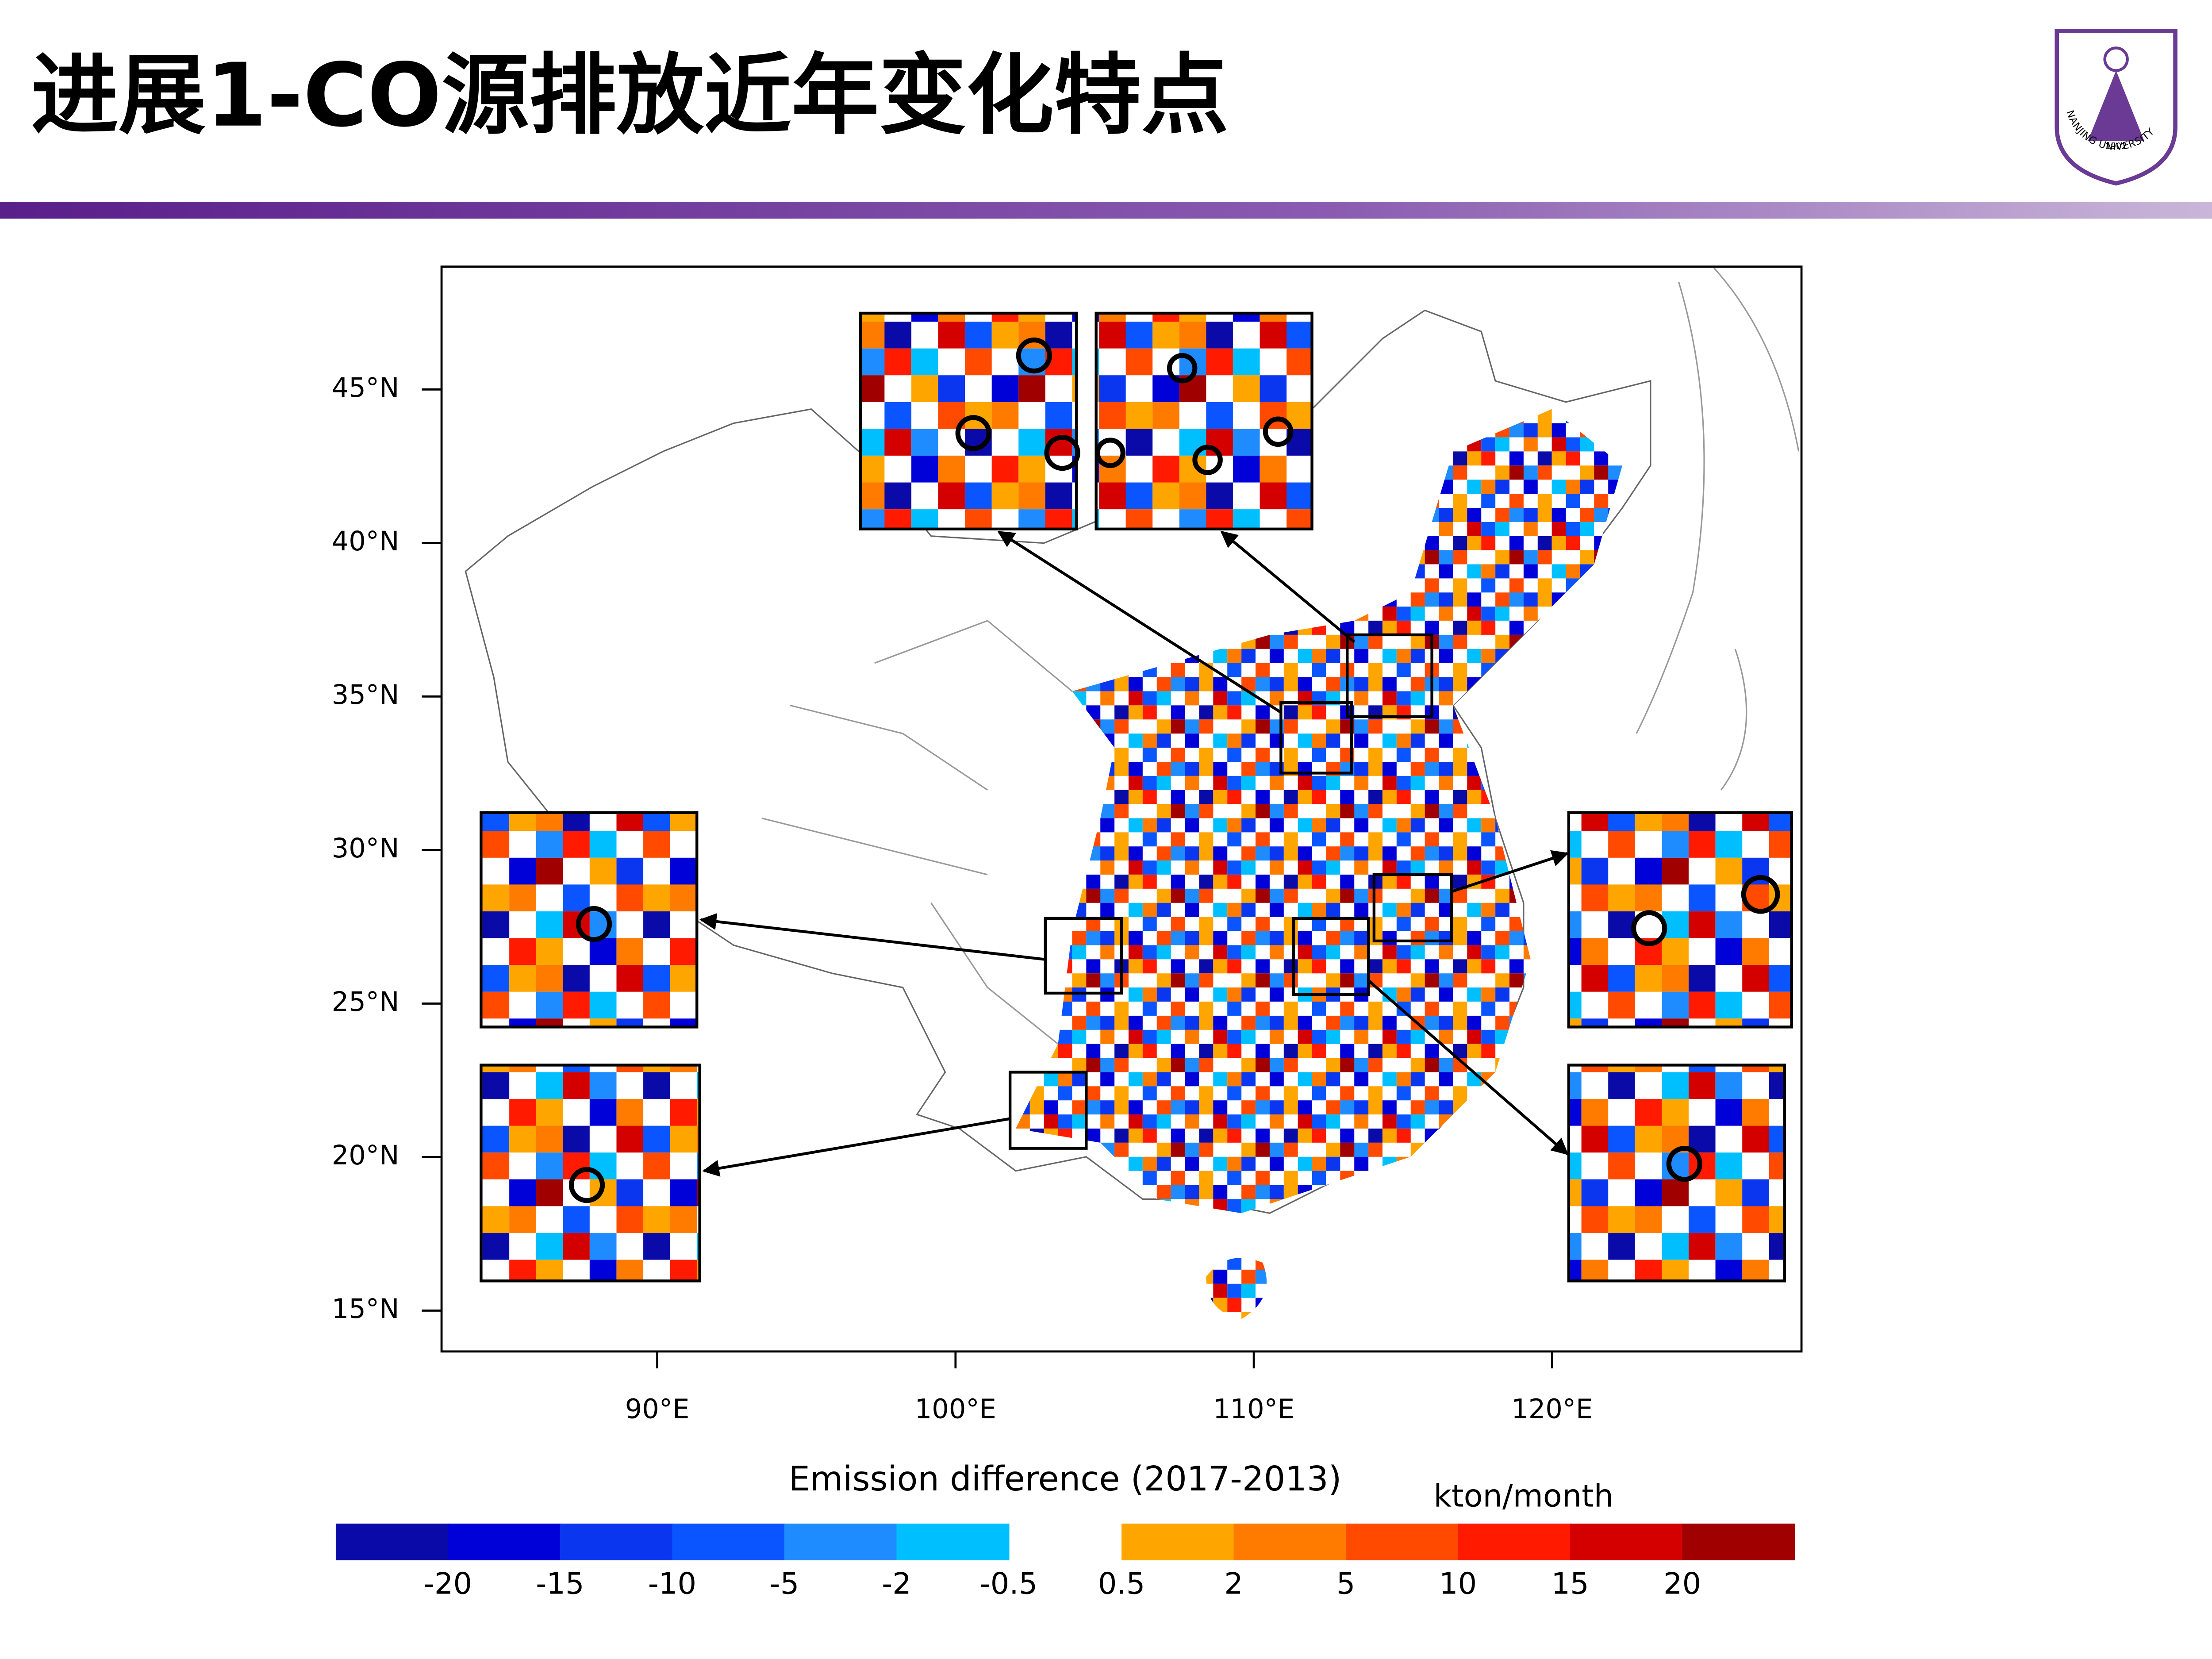 The image size is (2212, 1659). Describe the element at coordinates (785, 1584) in the screenshot. I see `colorbar-tick-label: -5` at that location.